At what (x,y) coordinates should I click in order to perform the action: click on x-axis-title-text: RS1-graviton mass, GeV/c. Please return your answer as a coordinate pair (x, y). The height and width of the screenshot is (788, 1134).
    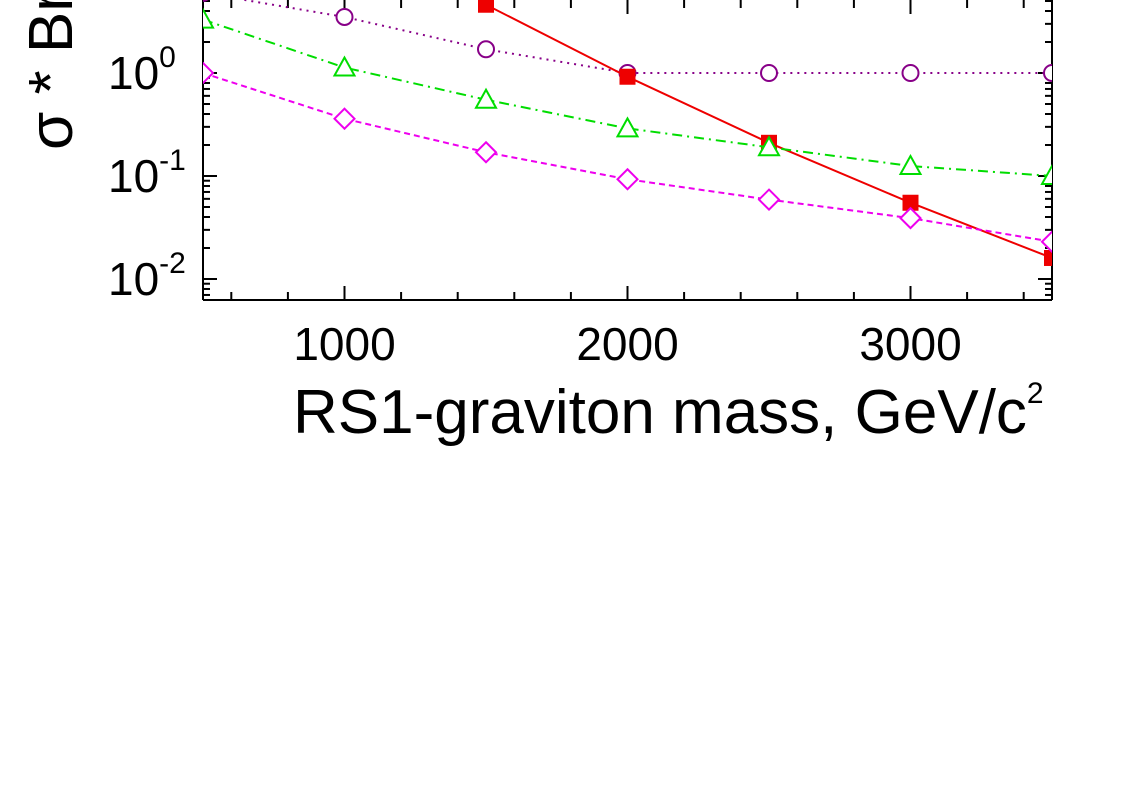
    Looking at the image, I should click on (660, 412).